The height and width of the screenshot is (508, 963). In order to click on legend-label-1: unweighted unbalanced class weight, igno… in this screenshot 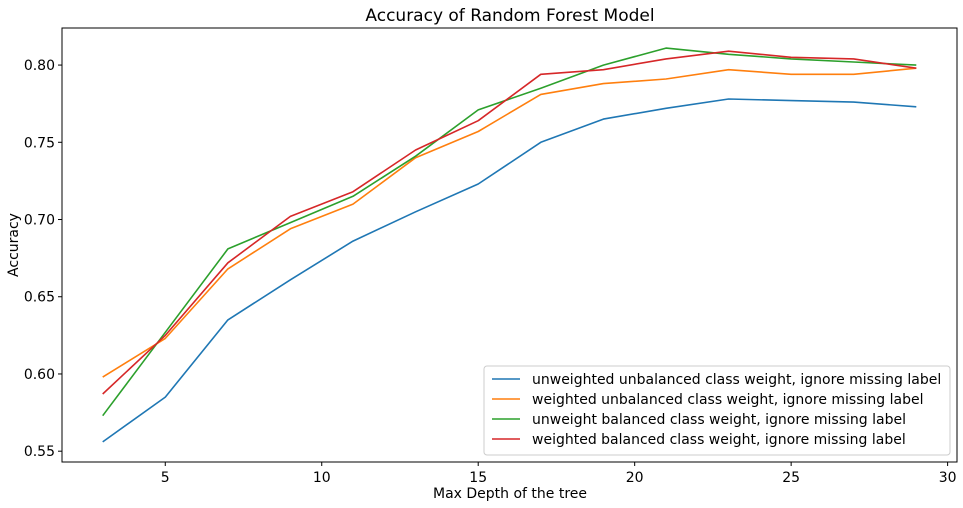, I will do `click(736, 380)`.